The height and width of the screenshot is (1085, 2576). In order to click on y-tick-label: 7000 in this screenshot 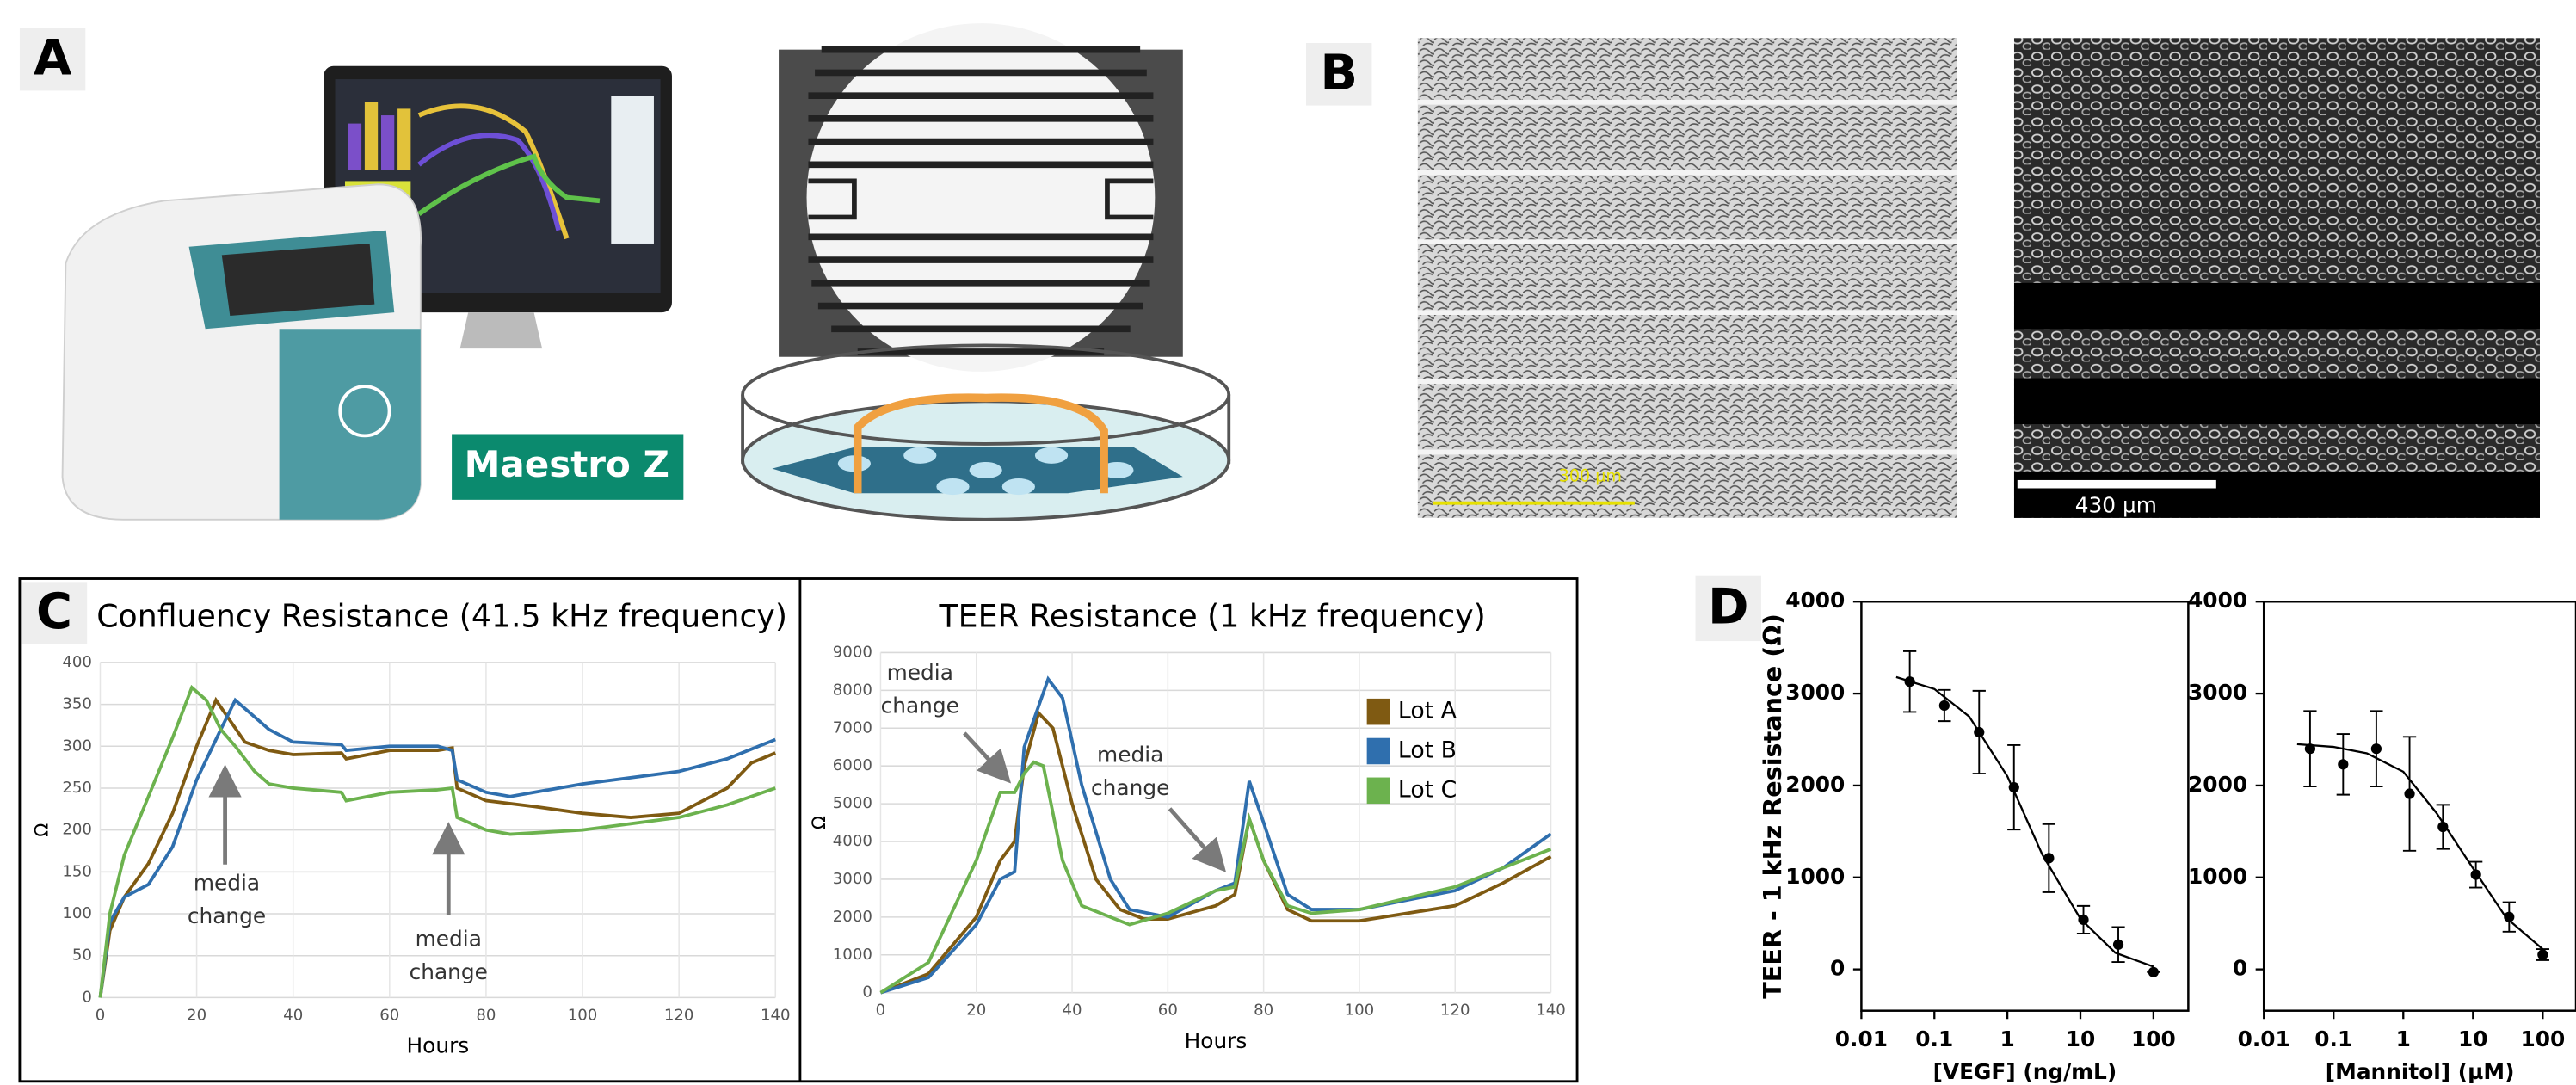, I will do `click(852, 728)`.